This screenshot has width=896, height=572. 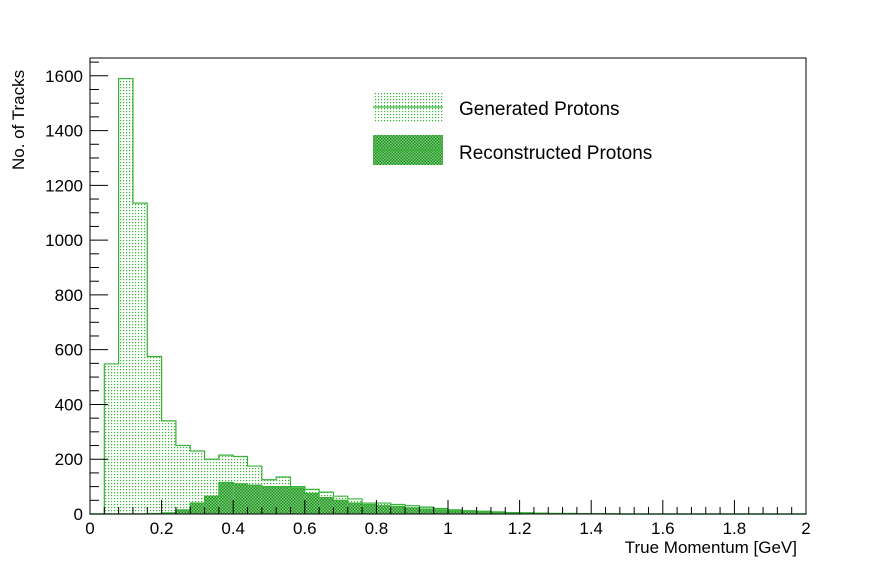 What do you see at coordinates (711, 547) in the screenshot?
I see `x-axis-title: True Momentum [GeV]` at bounding box center [711, 547].